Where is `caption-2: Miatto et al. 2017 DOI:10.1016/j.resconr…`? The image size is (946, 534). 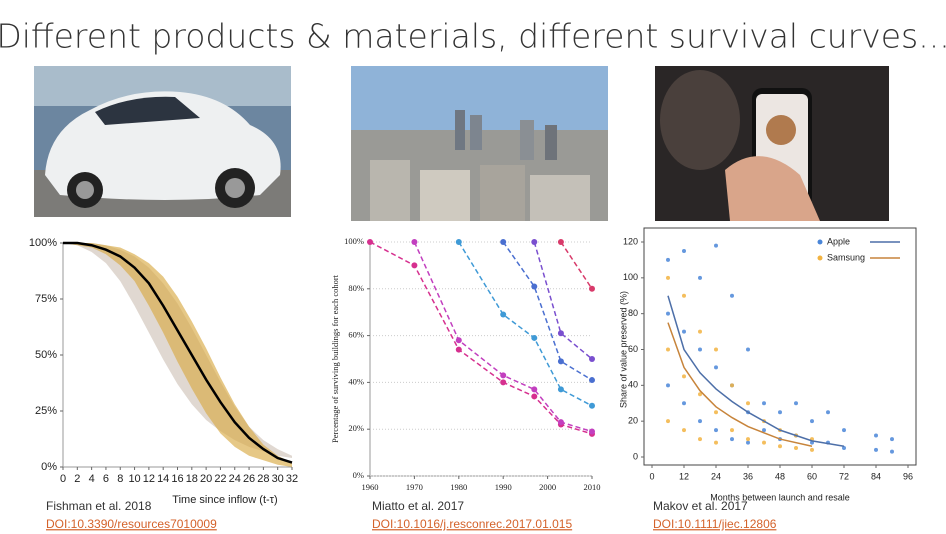
caption-2: Miatto et al. 2017 DOI:10.1016/j.resconr… is located at coordinates (472, 515).